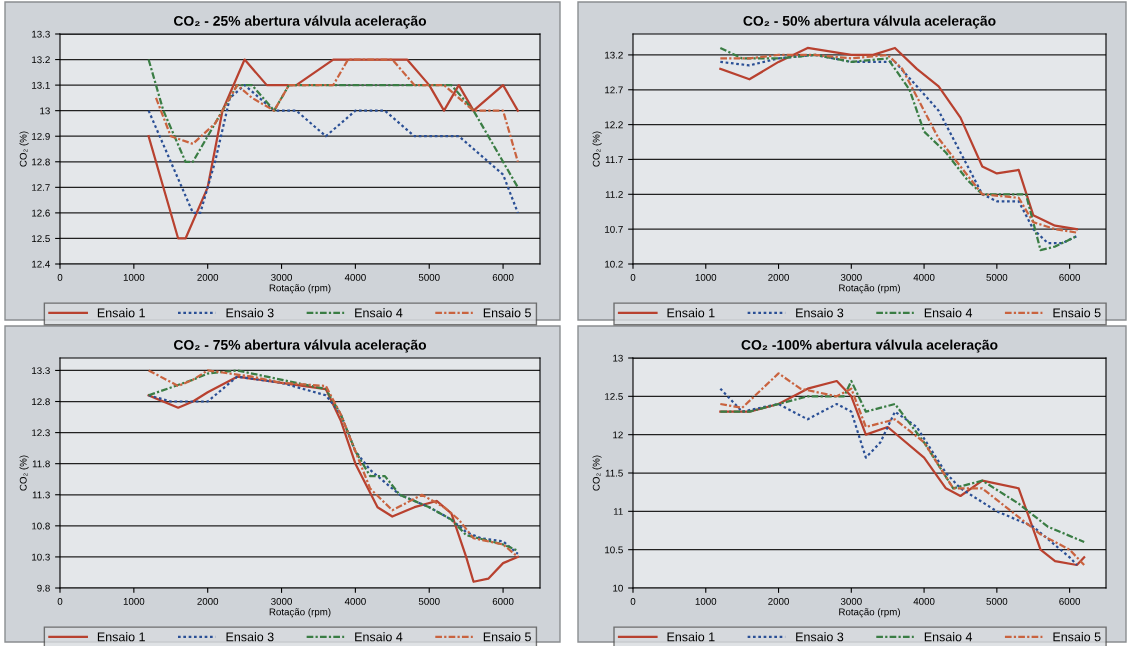 The image size is (1130, 646). Describe the element at coordinates (614, 229) in the screenshot. I see `y-tick-label: 10.7` at that location.